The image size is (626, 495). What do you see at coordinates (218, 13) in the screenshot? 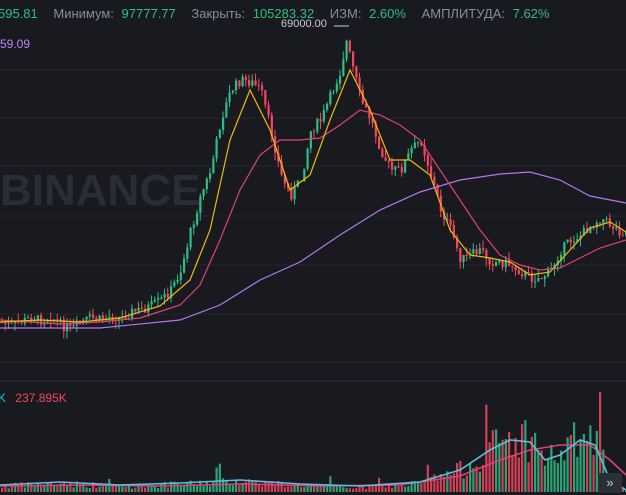
I see `close-label: Закрыть:` at bounding box center [218, 13].